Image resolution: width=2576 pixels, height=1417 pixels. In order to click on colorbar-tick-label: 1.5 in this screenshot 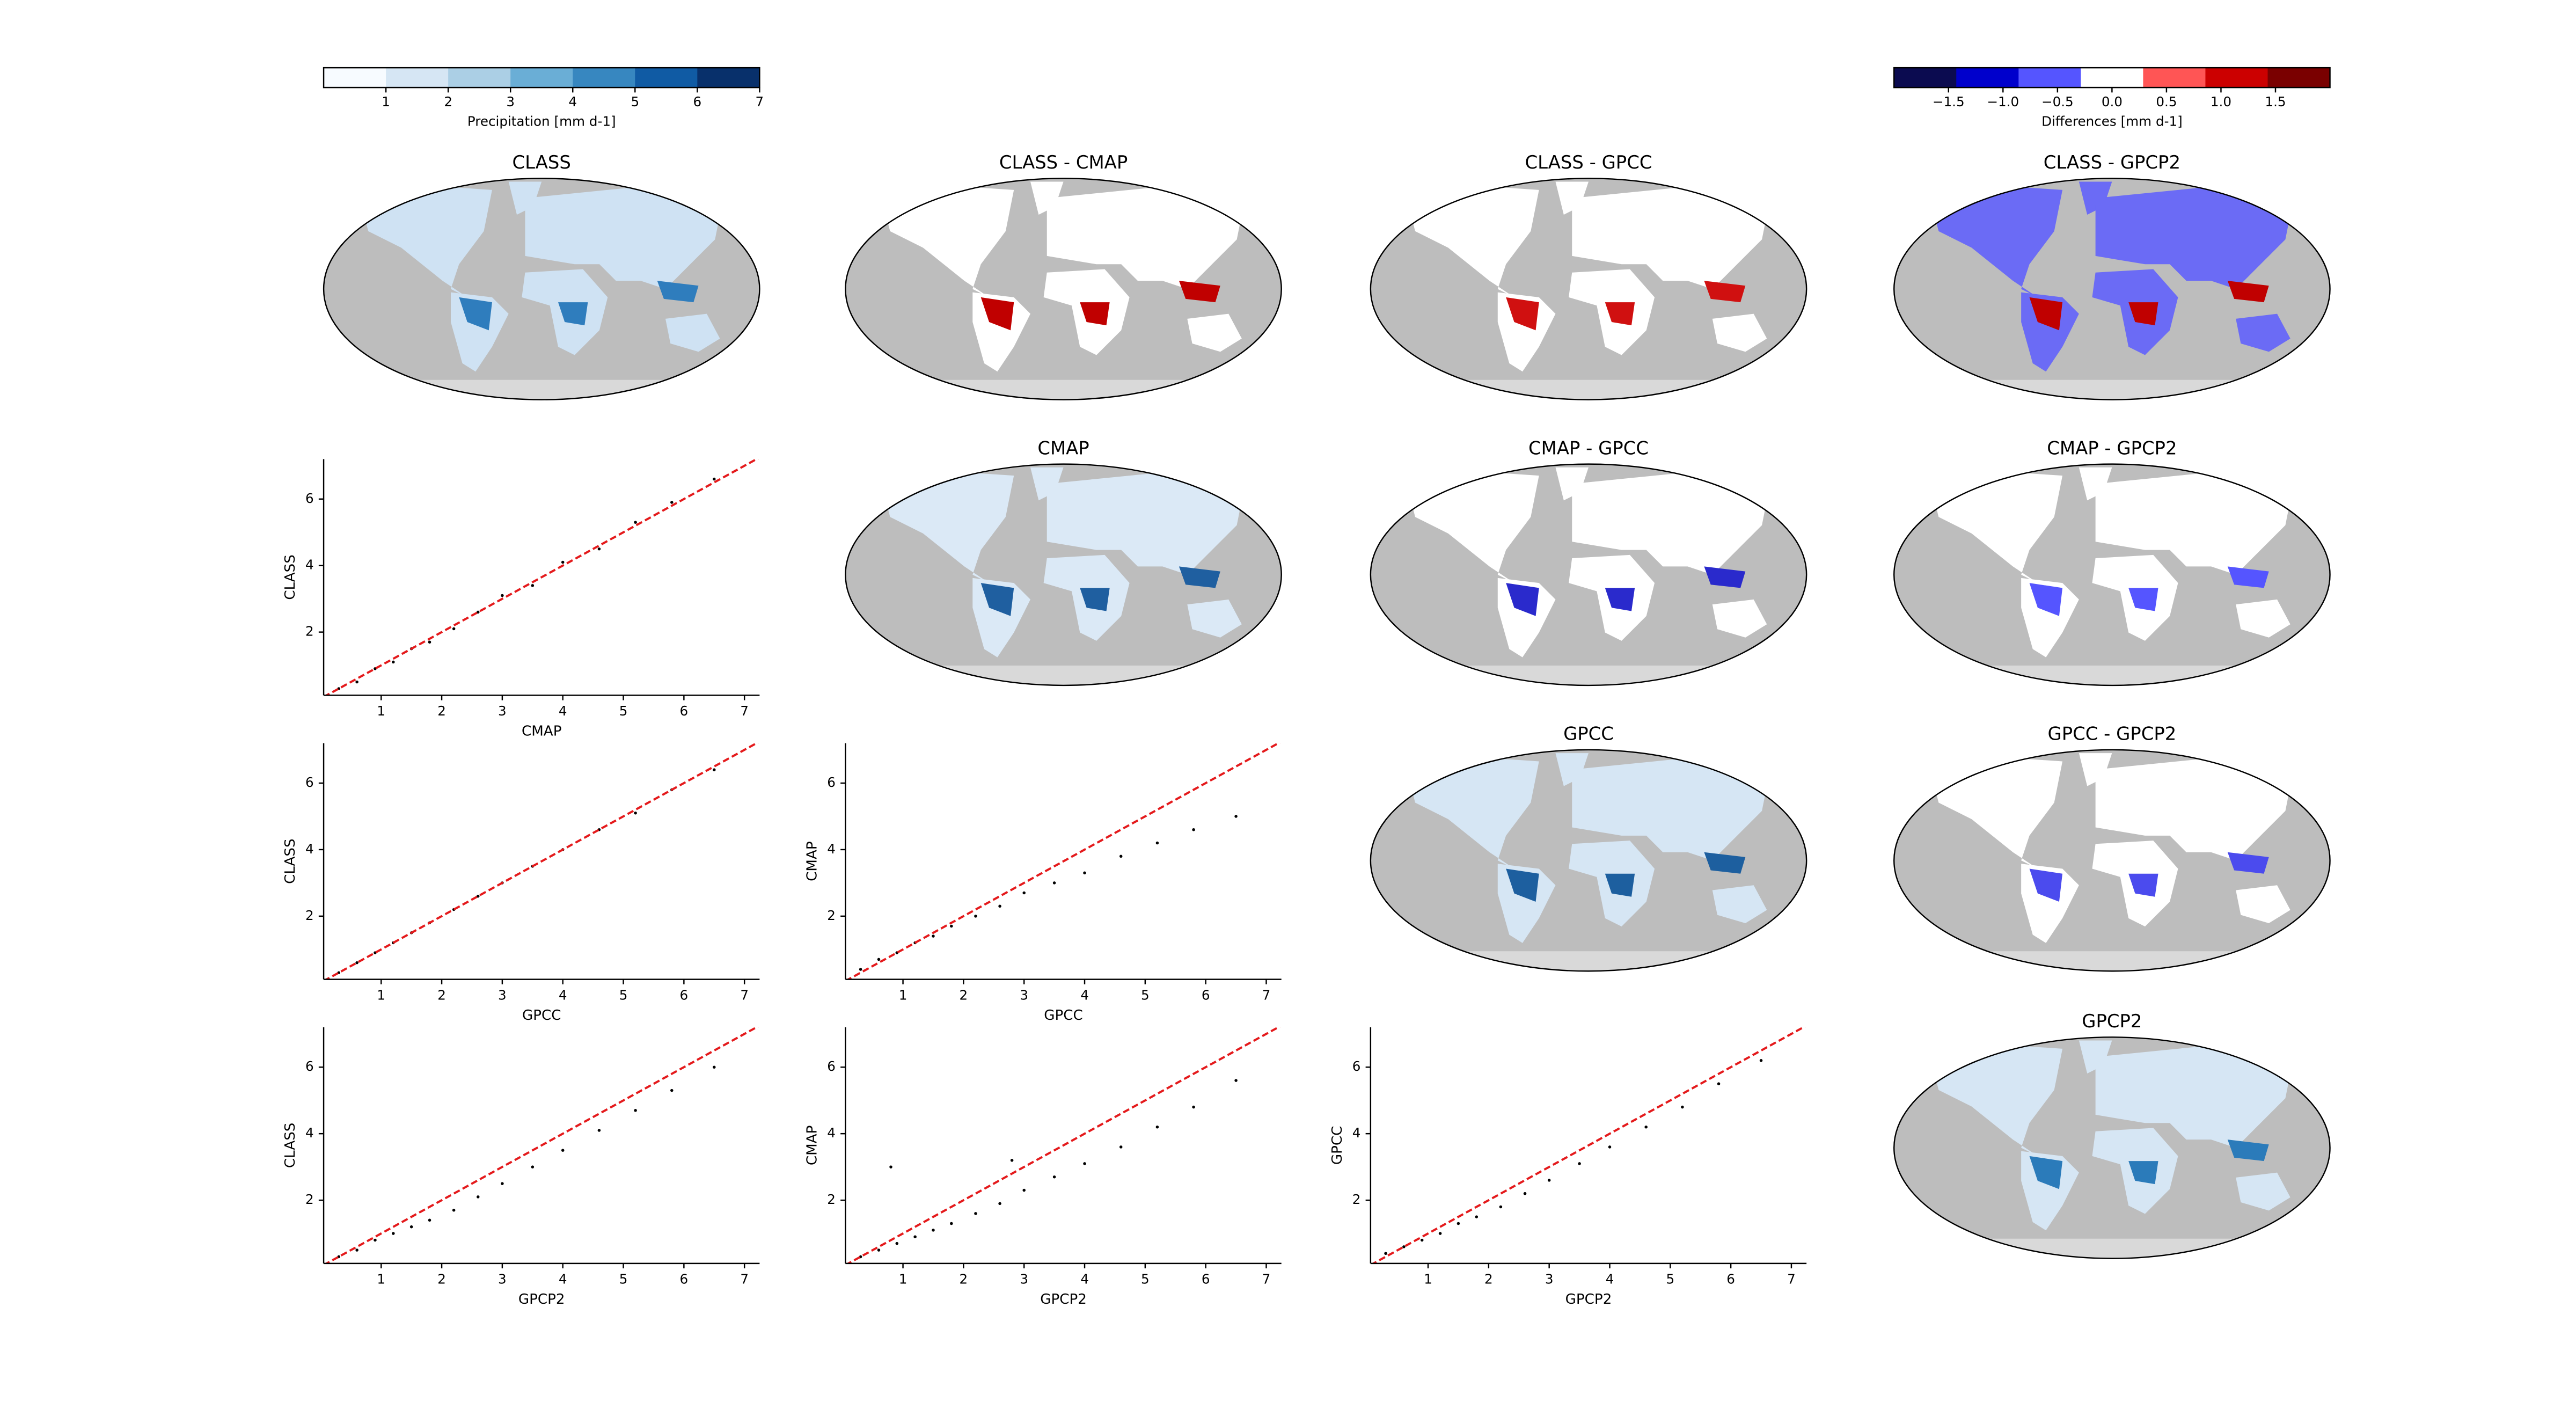, I will do `click(2275, 101)`.